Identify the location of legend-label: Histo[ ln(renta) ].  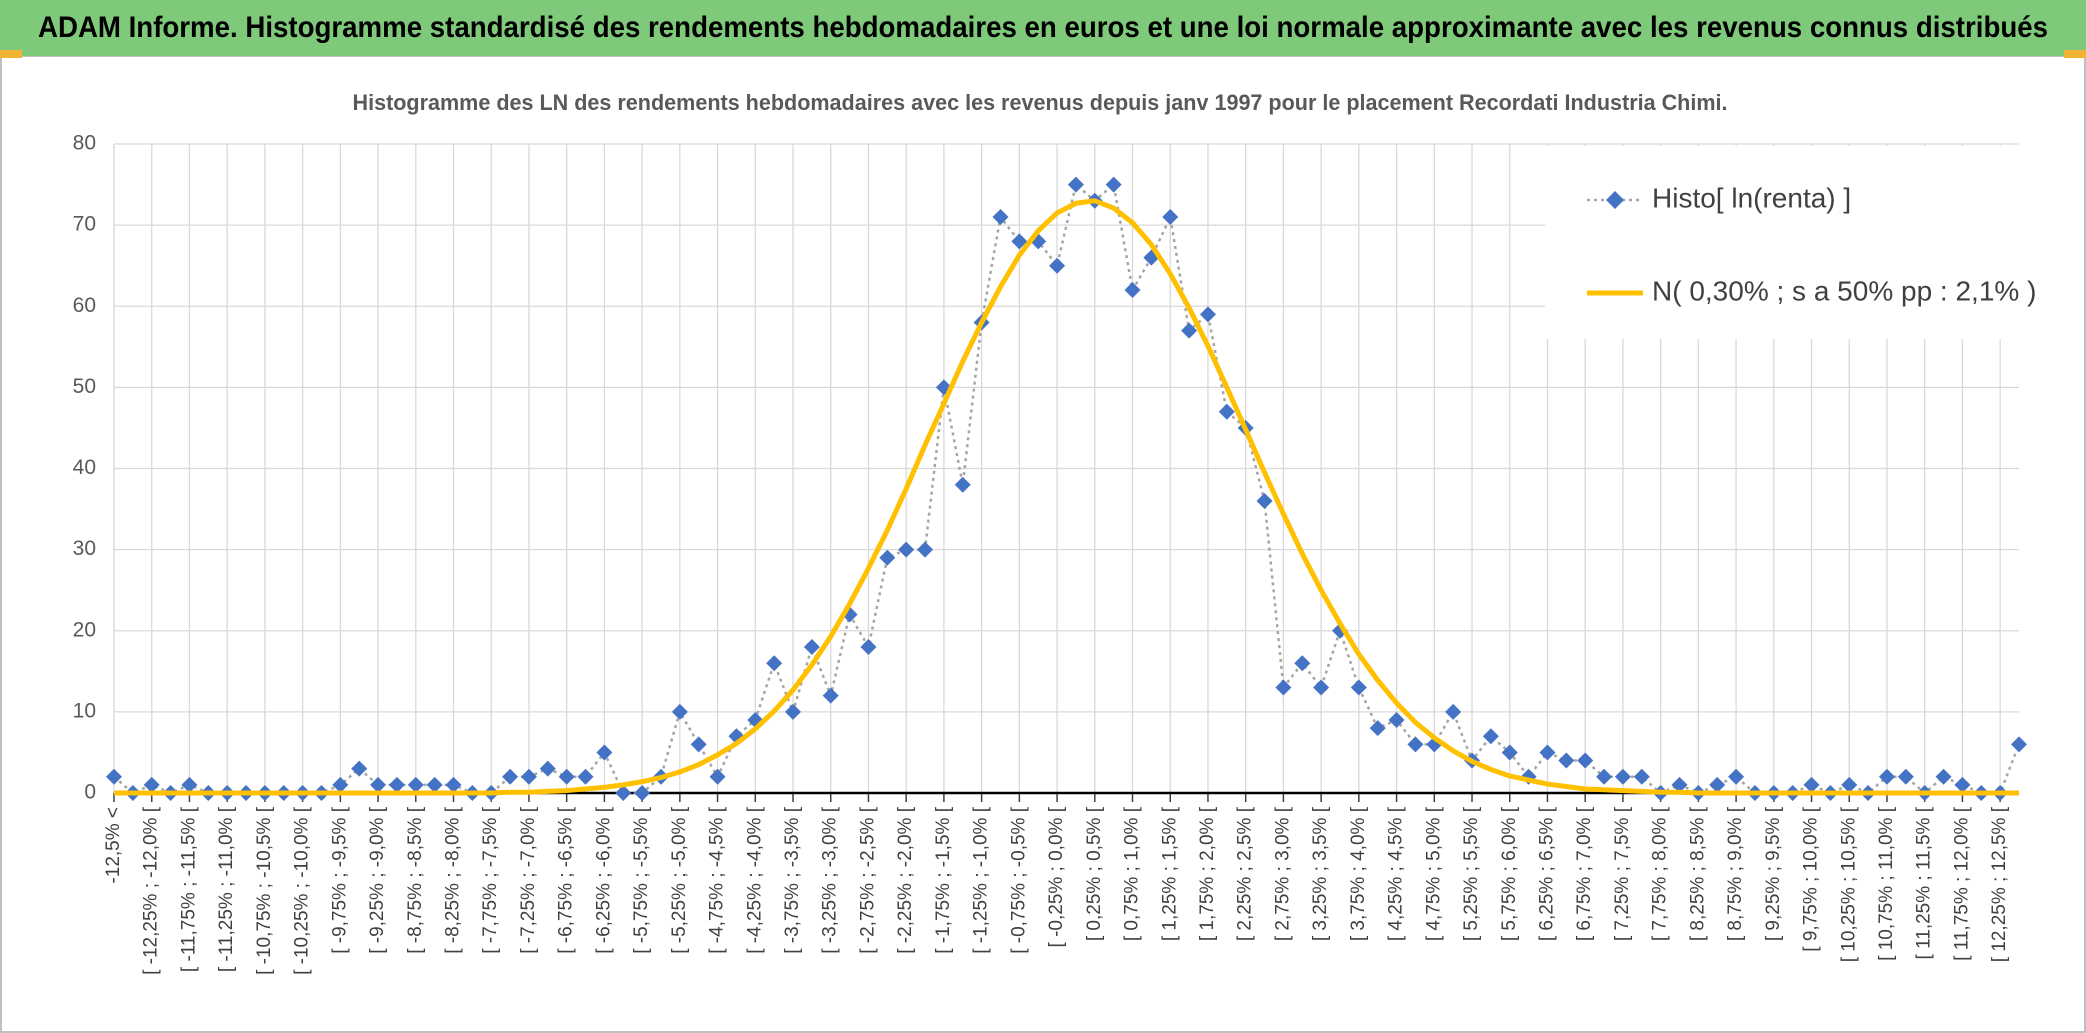
(1751, 197).